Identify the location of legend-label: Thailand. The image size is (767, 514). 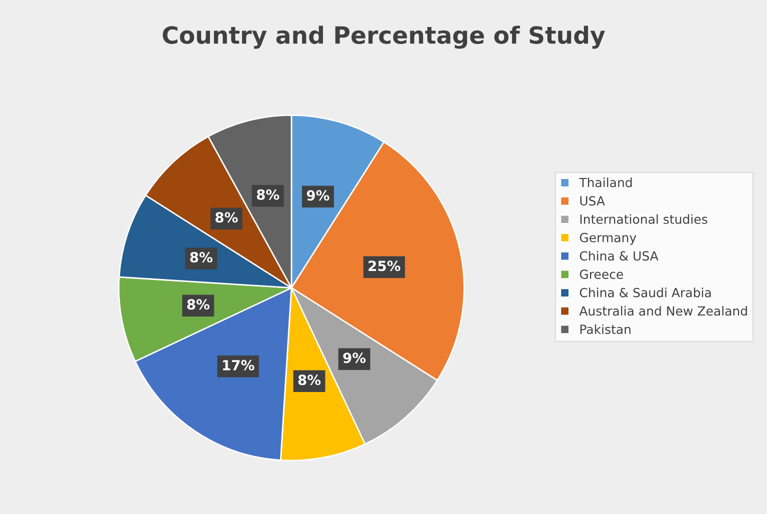
(605, 183).